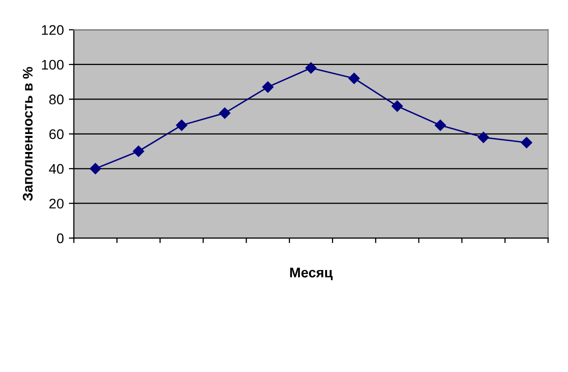 Image resolution: width=568 pixels, height=372 pixels. Describe the element at coordinates (56, 99) in the screenshot. I see `y-tick-label: 80` at that location.